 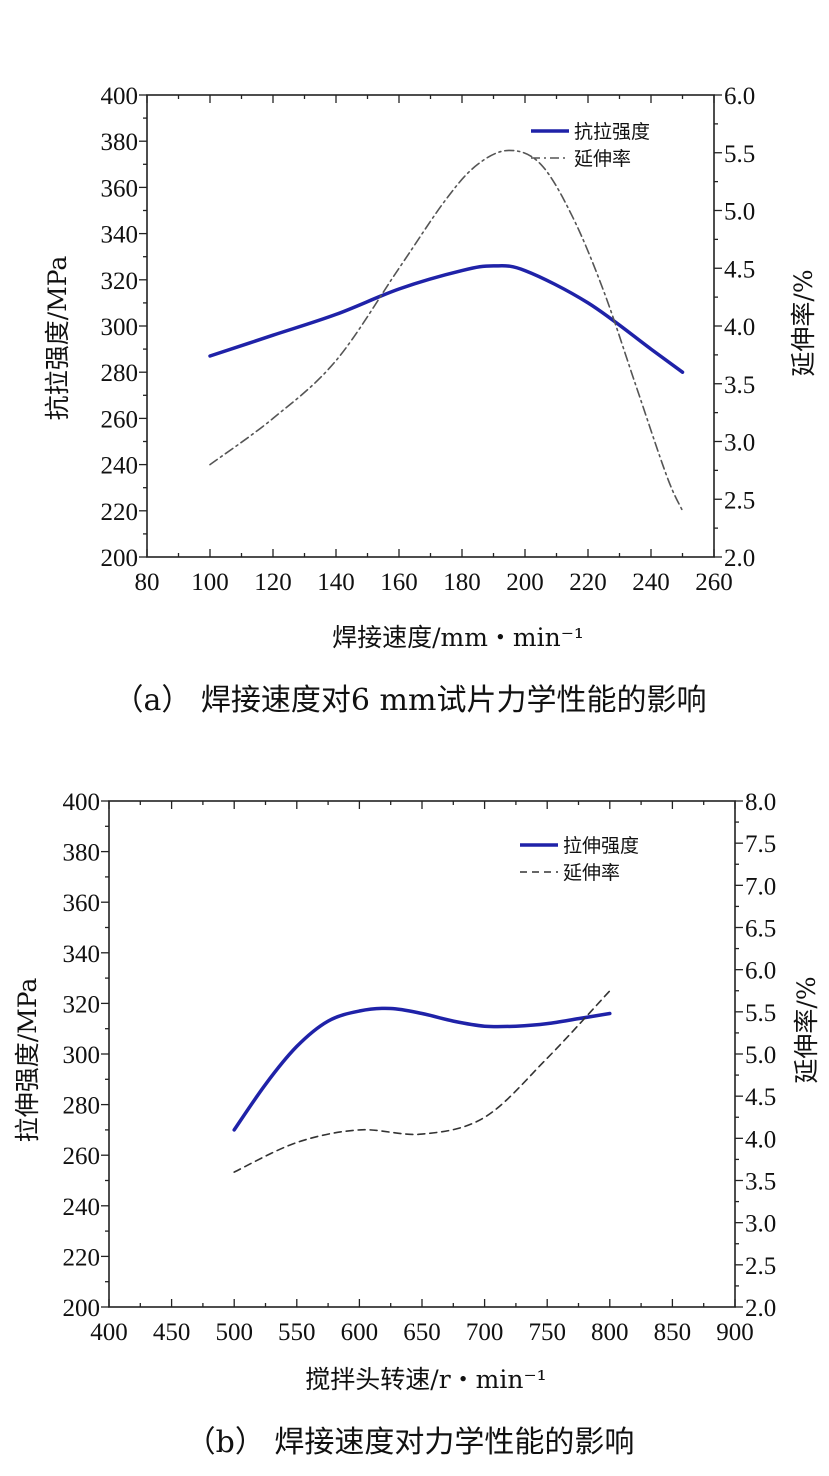 What do you see at coordinates (739, 269) in the screenshot?
I see `chart-a-y2tick-label: 4.5` at bounding box center [739, 269].